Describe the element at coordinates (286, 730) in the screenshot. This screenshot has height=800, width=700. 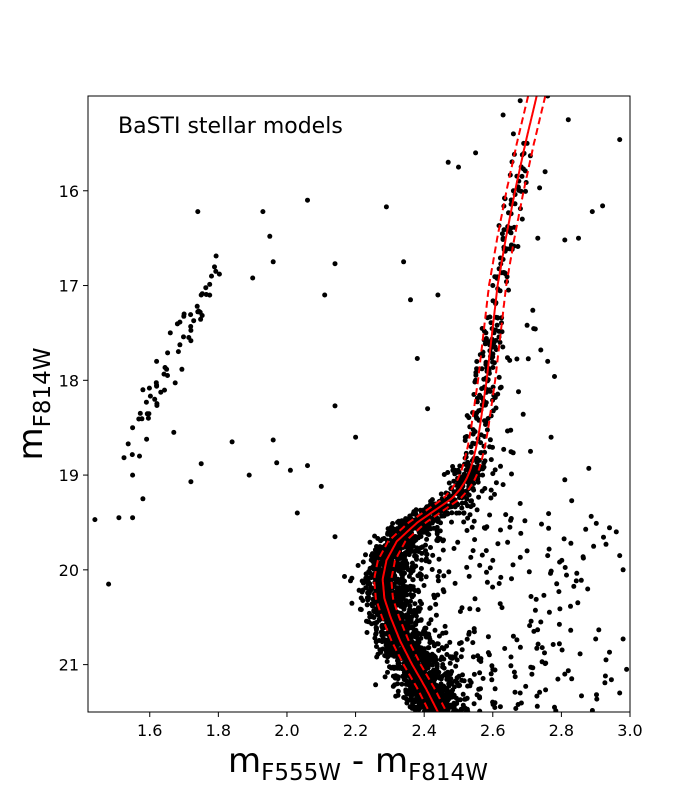
I see `x-tick-label: 2.0` at that location.